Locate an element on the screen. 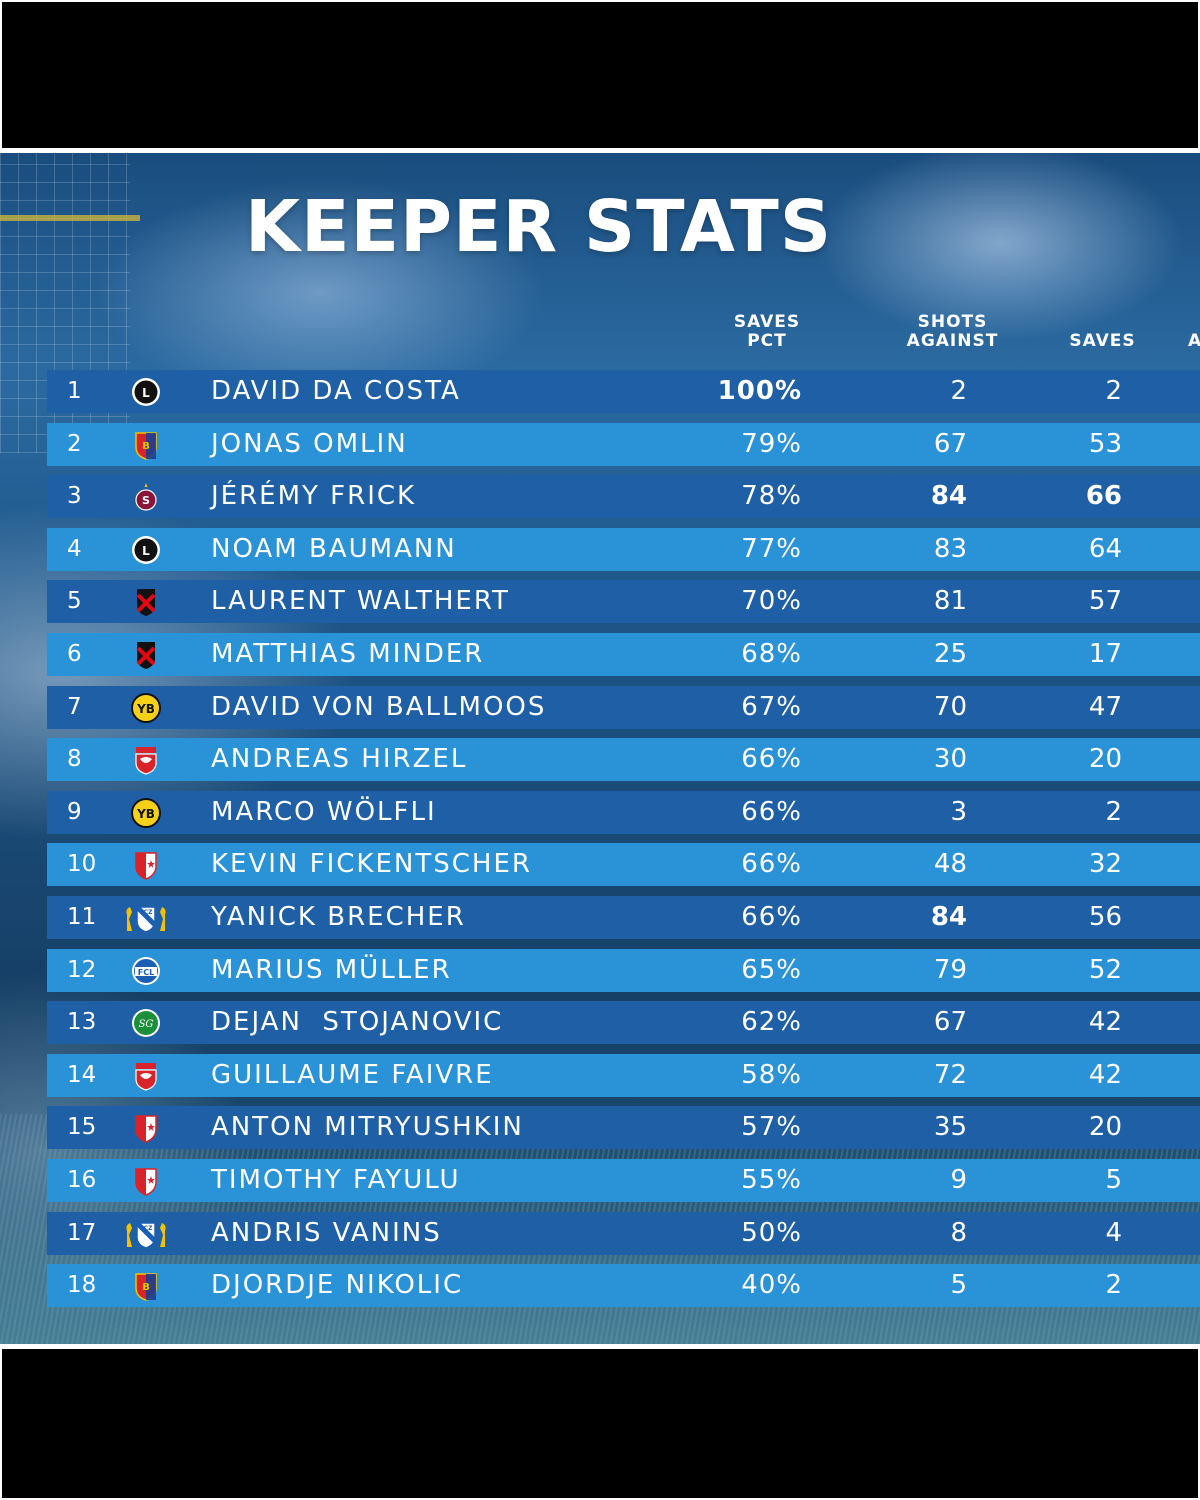 The width and height of the screenshot is (1200, 1500). table-row: 10 KEVIN FICKENTSCHER 66% 48 32 is located at coordinates (623, 865).